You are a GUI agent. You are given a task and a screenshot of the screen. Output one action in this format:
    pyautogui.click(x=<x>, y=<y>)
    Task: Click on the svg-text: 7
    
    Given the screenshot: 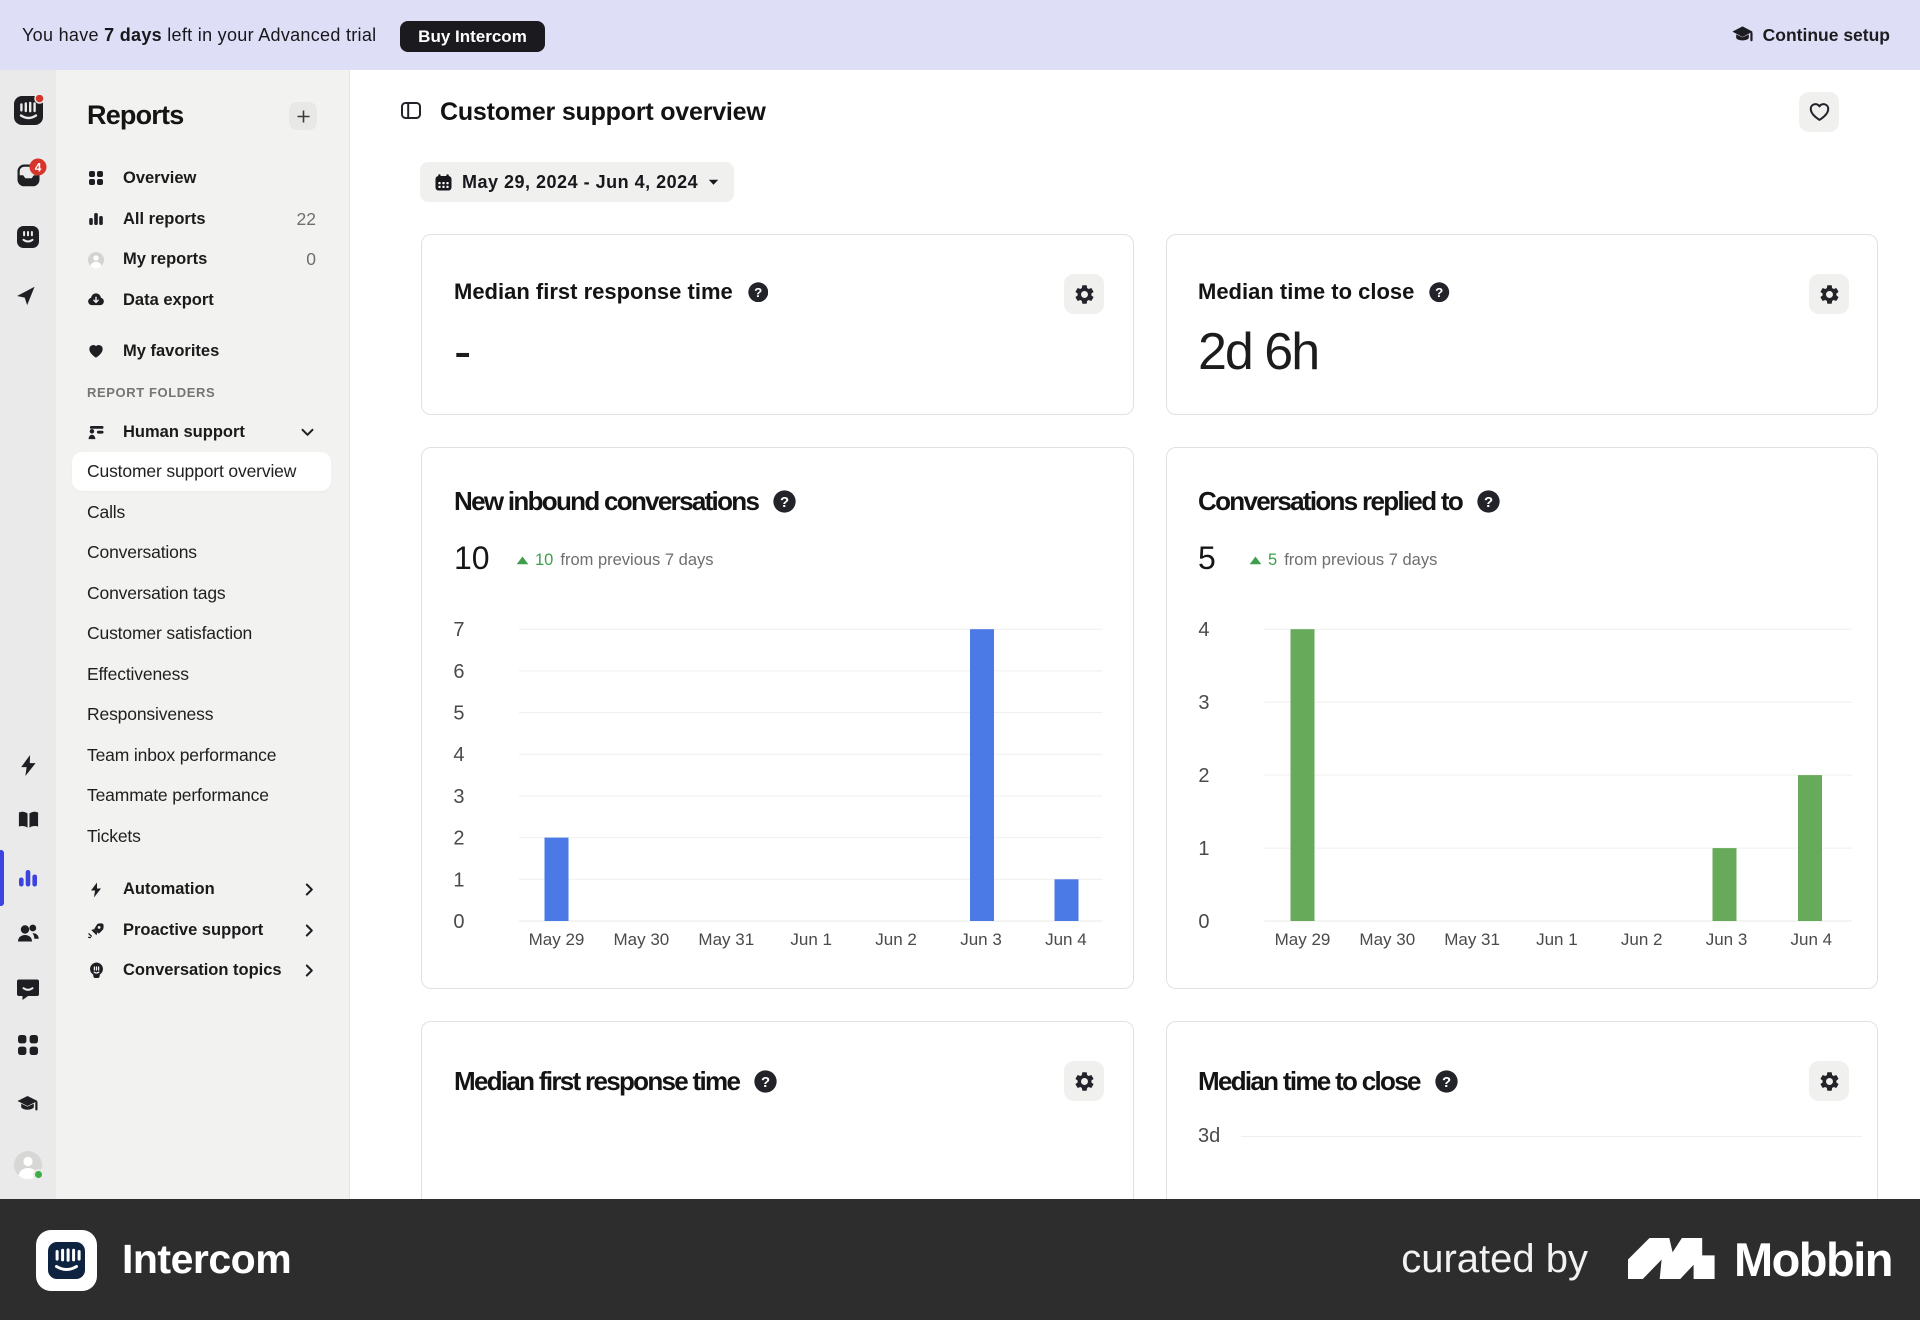 What is the action you would take?
    pyautogui.click(x=458, y=630)
    